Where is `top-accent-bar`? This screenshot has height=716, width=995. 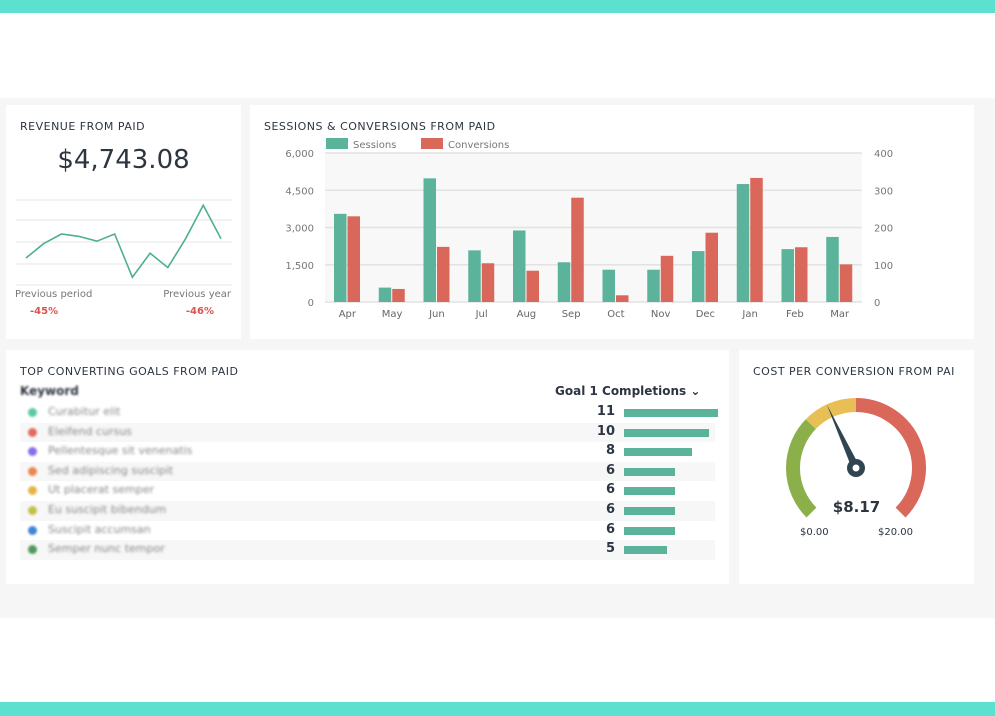 top-accent-bar is located at coordinates (497, 6).